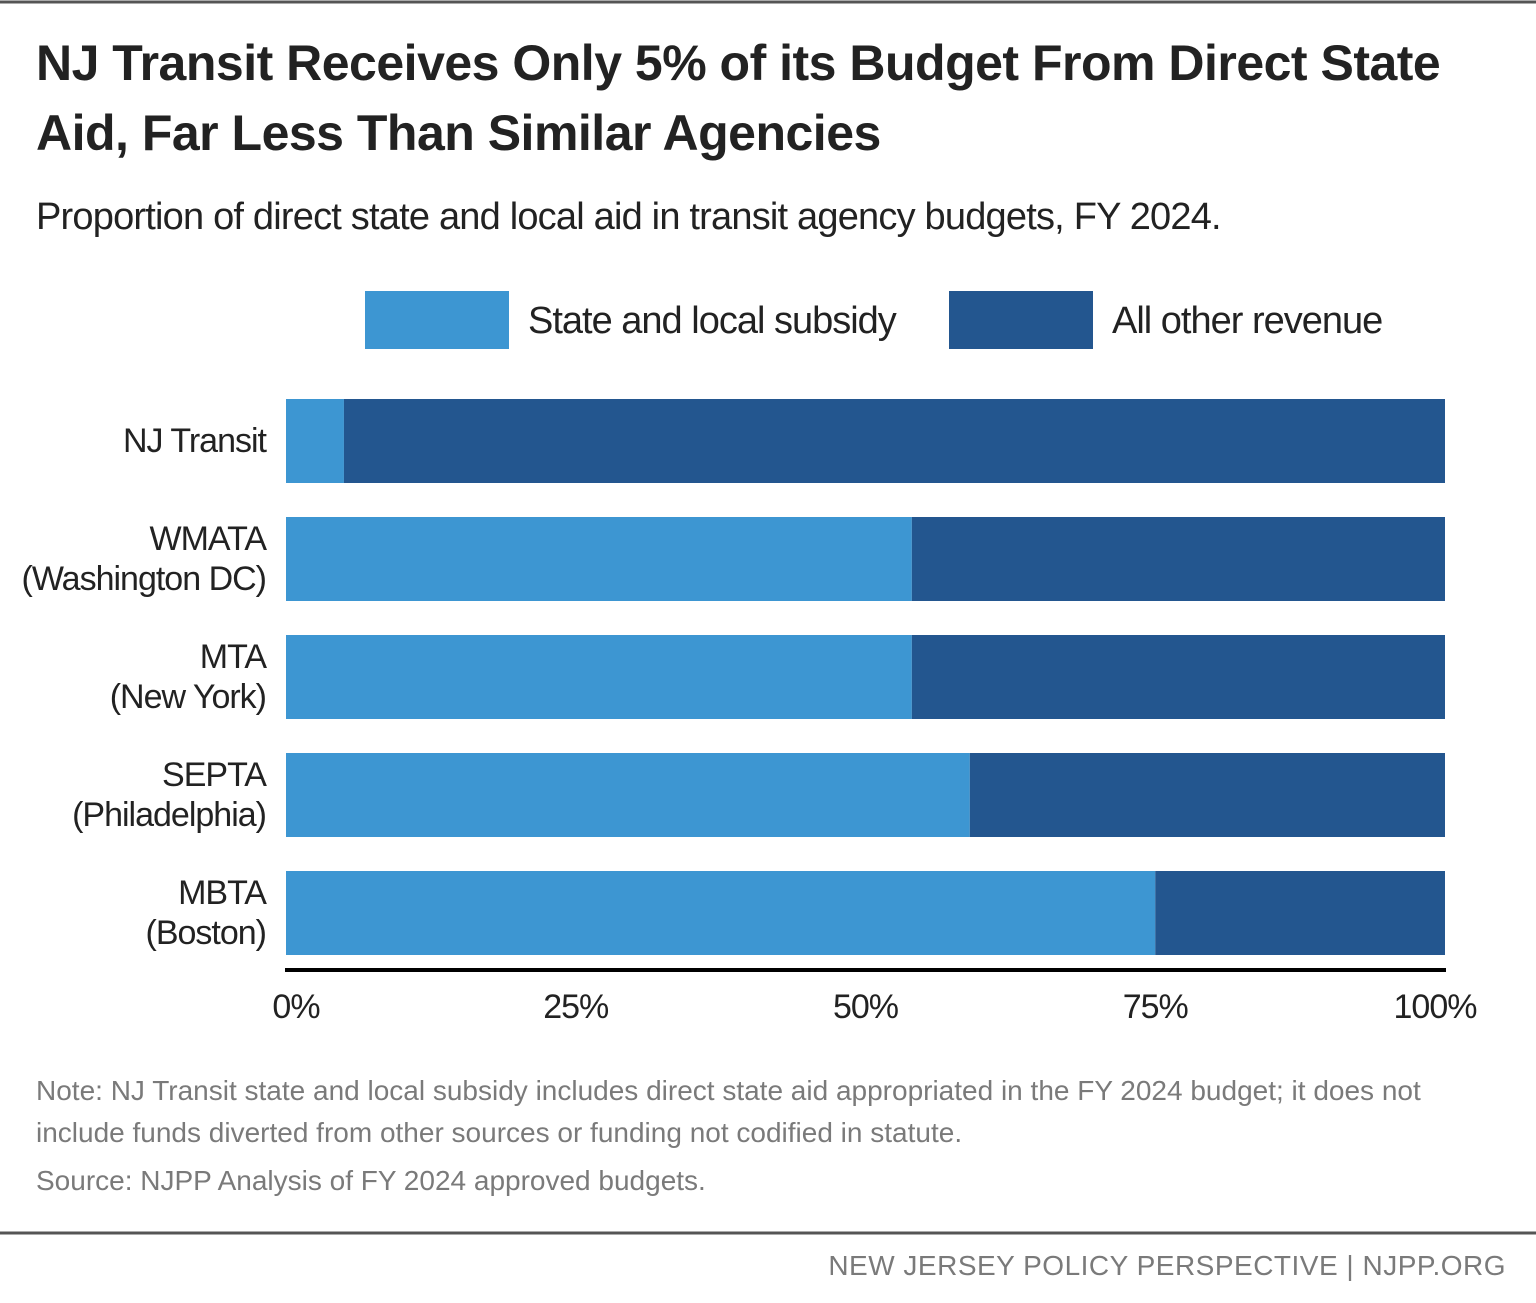 Image resolution: width=1536 pixels, height=1303 pixels. I want to click on legend-label: State and local subsidy, so click(712, 321).